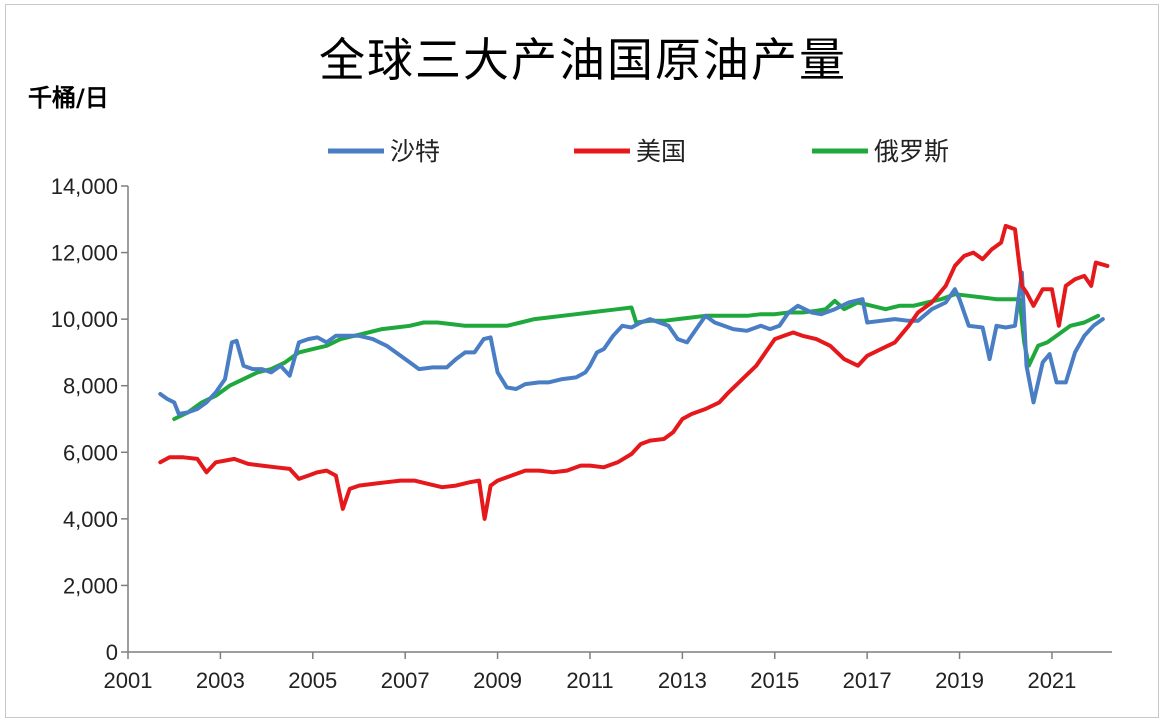  Describe the element at coordinates (312, 680) in the screenshot. I see `x-tick-label: 2005` at that location.